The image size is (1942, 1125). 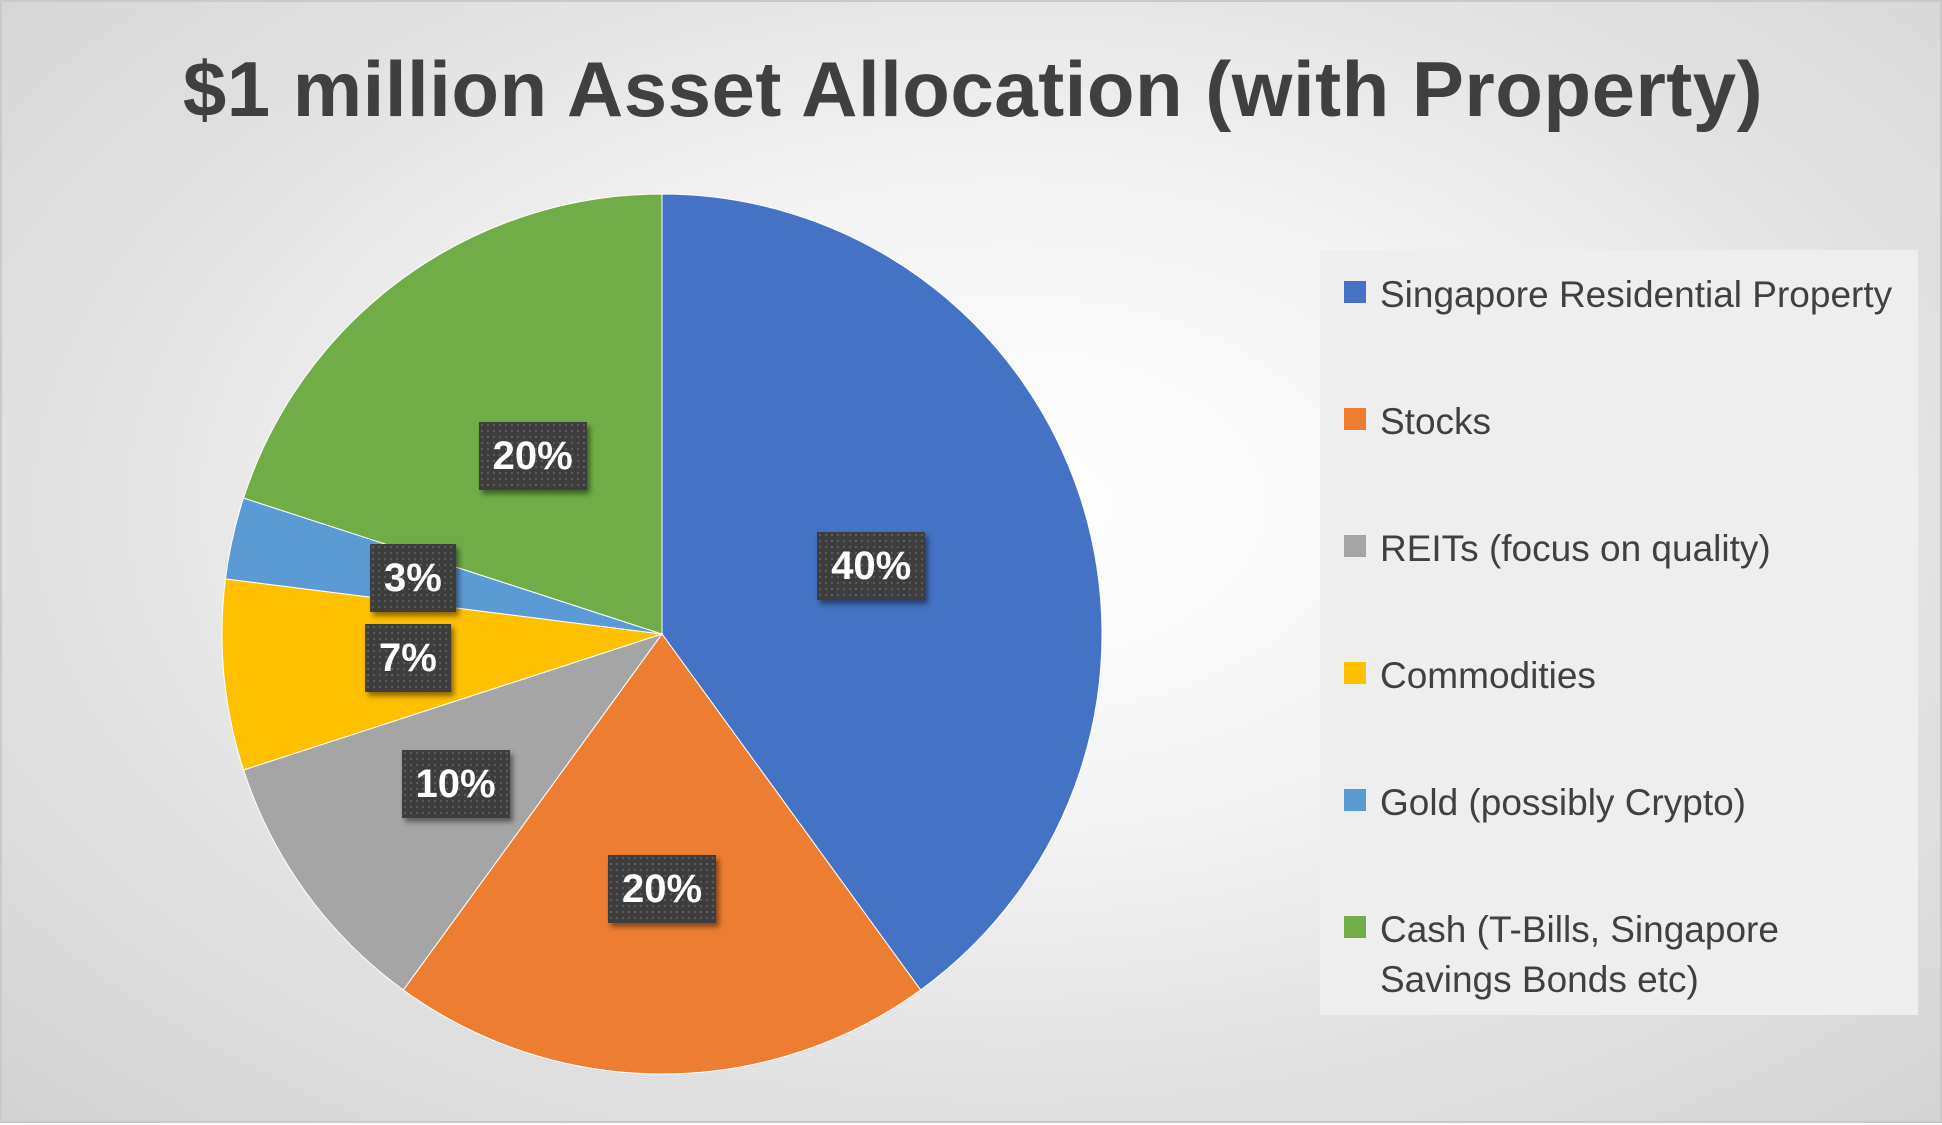 What do you see at coordinates (1563, 802) in the screenshot?
I see `legend-label: Gold (possibly Crypto)` at bounding box center [1563, 802].